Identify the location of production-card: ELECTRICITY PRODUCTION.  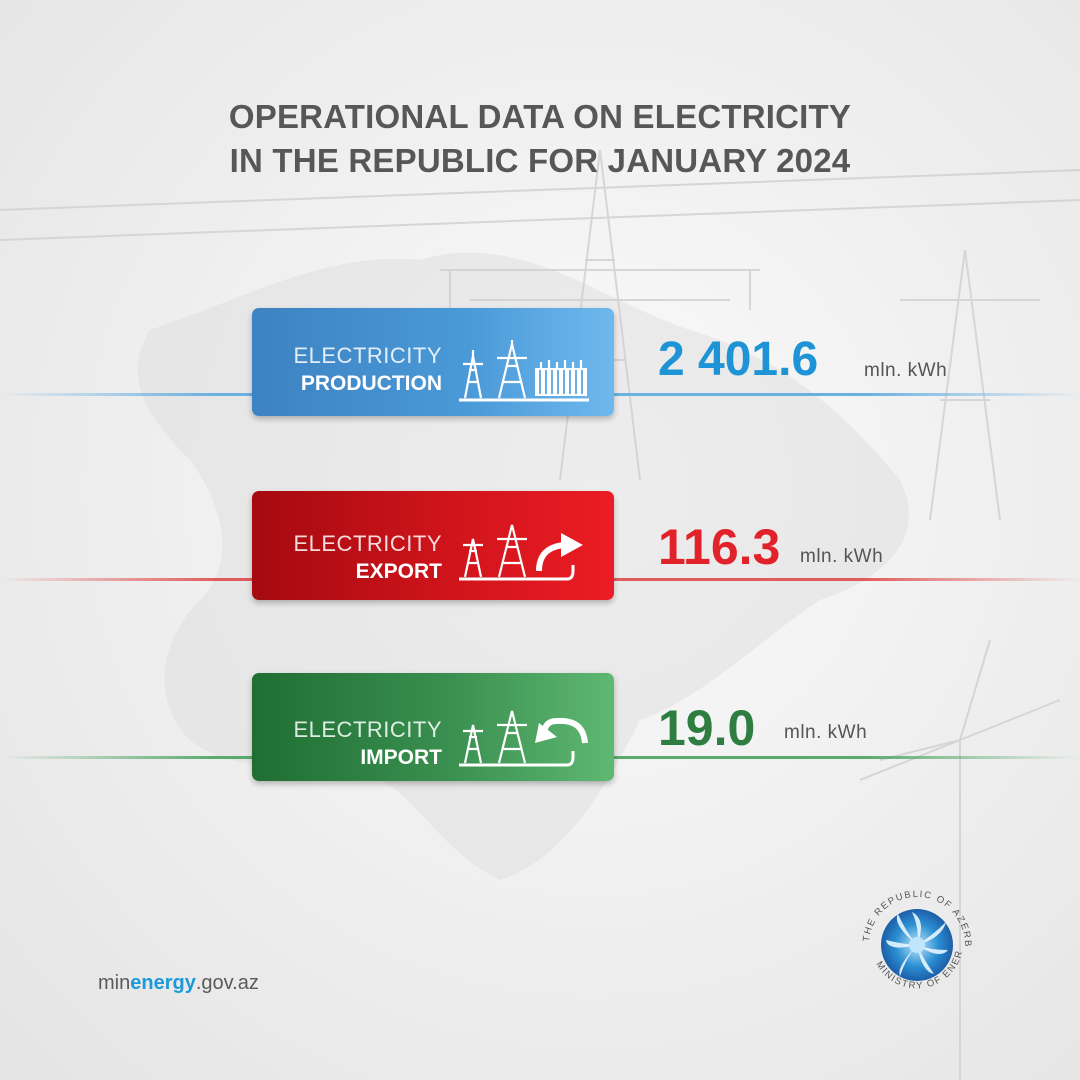
(433, 362).